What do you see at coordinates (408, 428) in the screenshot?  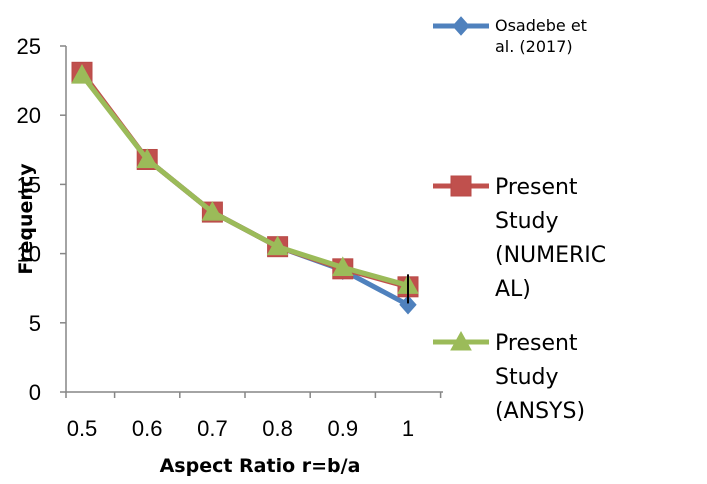 I see `x-tick-label: 1` at bounding box center [408, 428].